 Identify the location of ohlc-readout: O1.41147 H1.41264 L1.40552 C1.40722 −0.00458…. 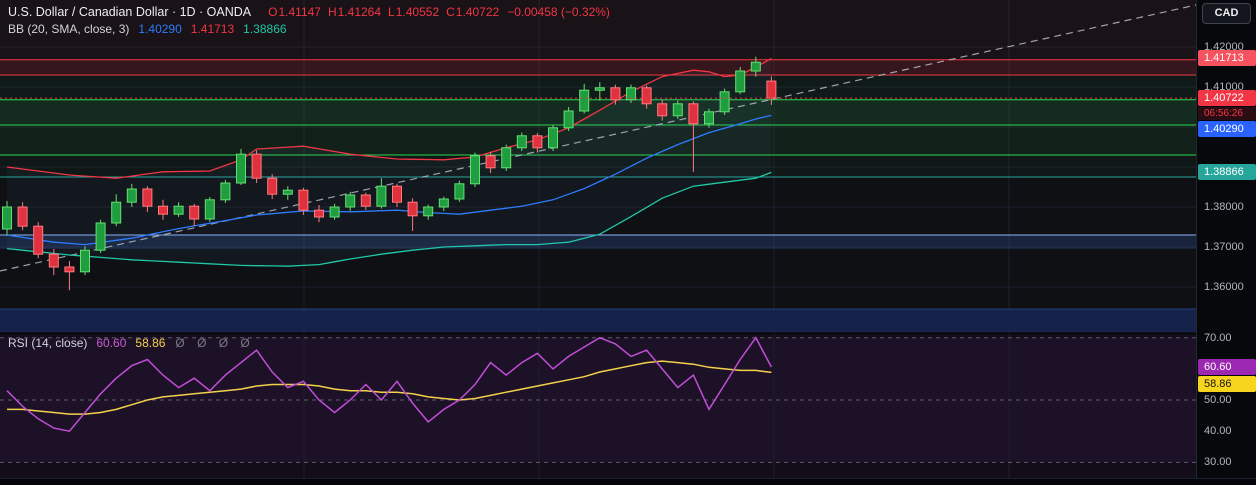
(435, 12).